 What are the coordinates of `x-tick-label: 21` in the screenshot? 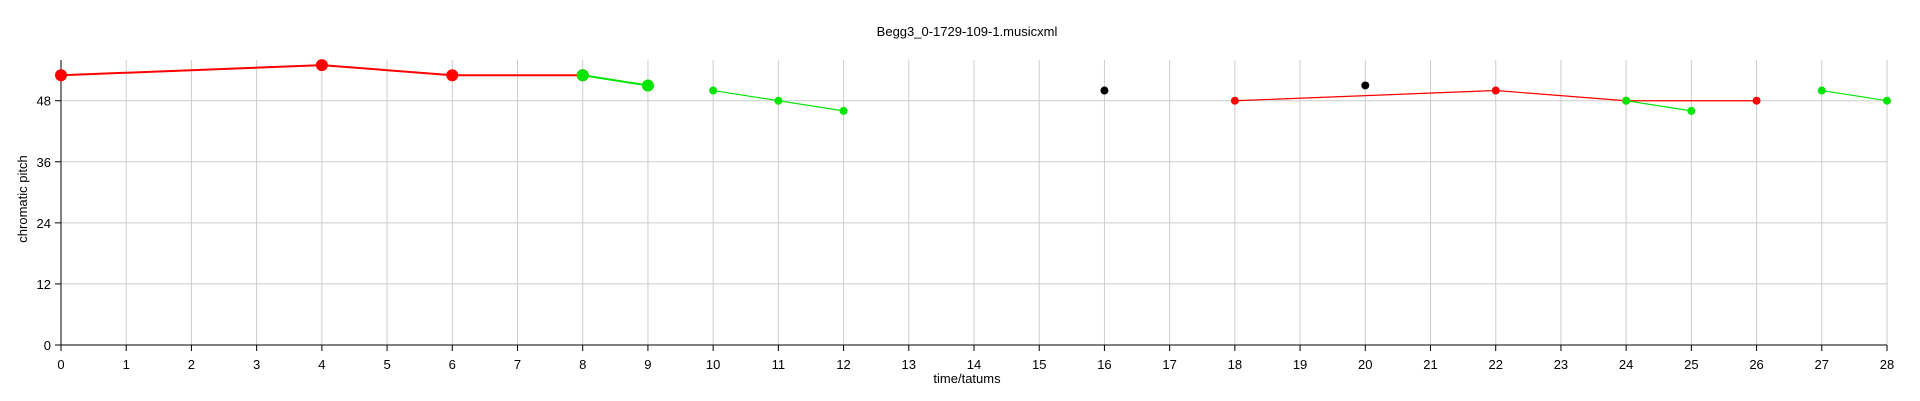 It's located at (1430, 364).